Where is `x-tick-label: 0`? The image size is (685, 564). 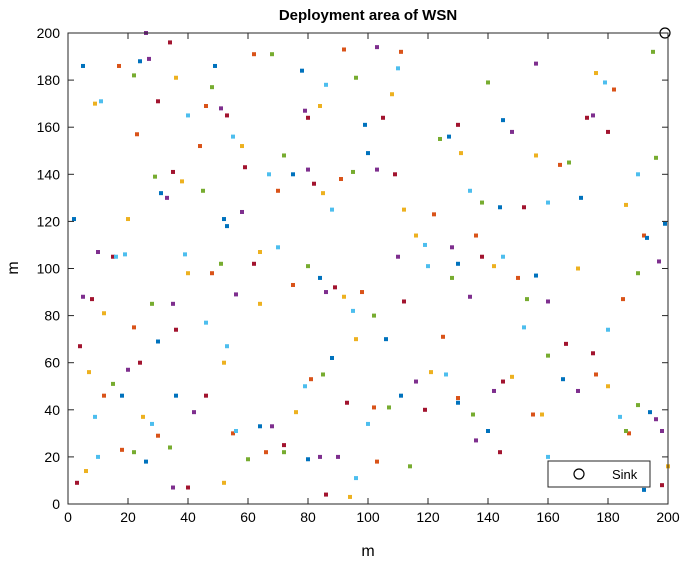
x-tick-label: 0 is located at coordinates (68, 517).